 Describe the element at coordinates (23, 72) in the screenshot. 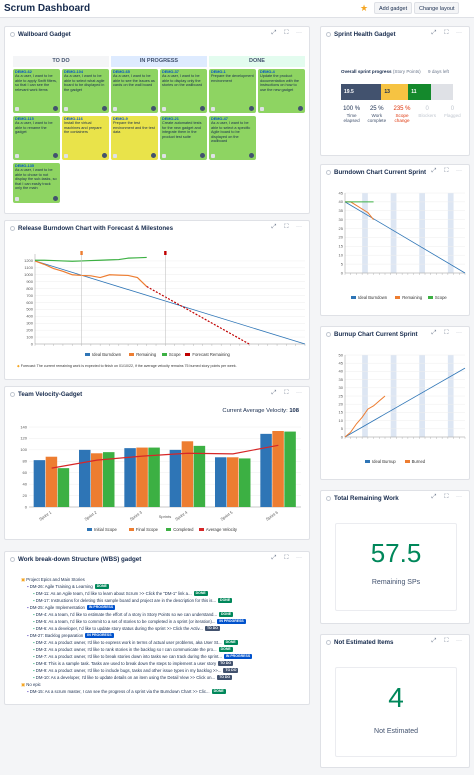

I see `card-key: DEMO-62` at that location.